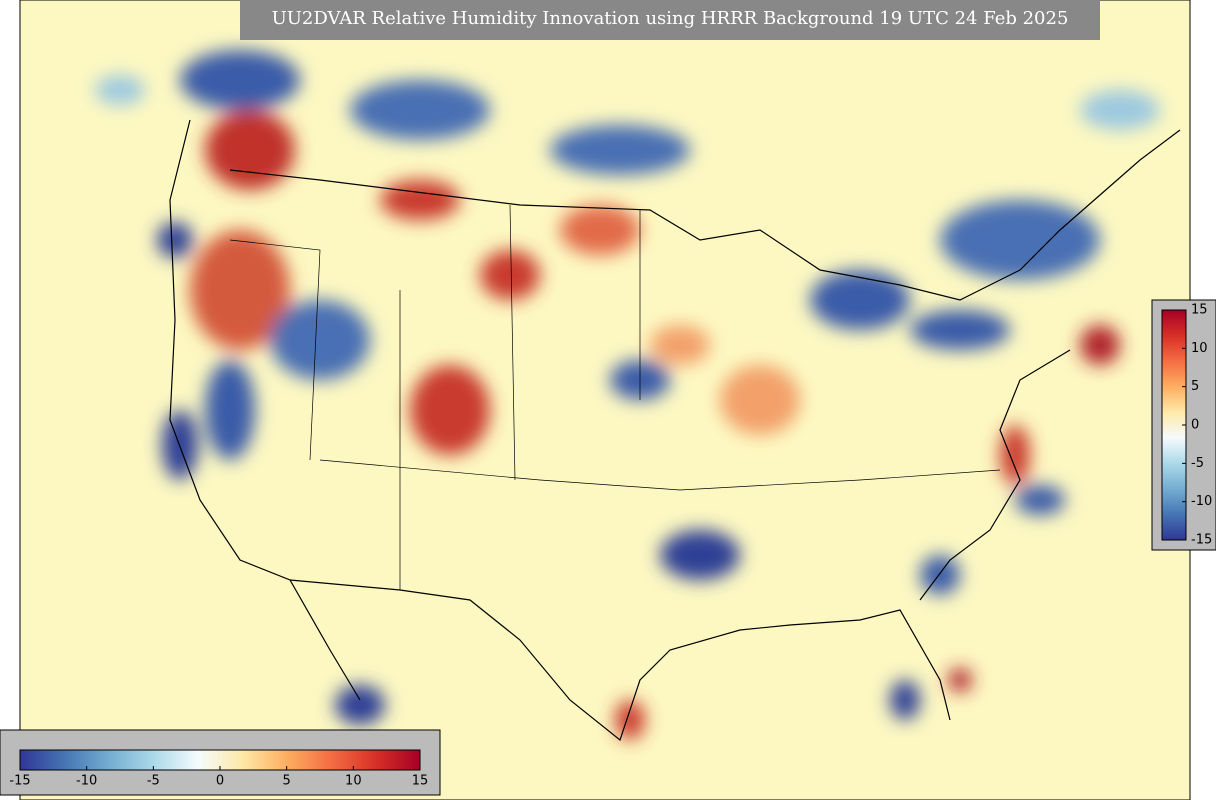 The image size is (1216, 800). Describe the element at coordinates (995, 475) in the screenshot. I see `east-coast` at that location.